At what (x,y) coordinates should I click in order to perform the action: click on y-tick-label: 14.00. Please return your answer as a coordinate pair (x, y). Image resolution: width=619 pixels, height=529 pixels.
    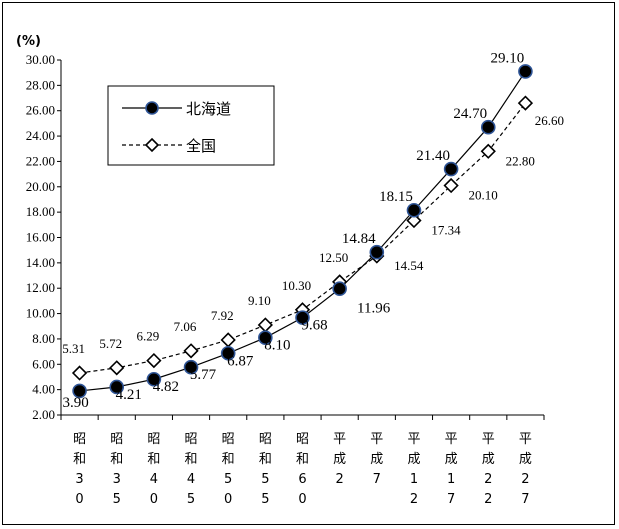
    Looking at the image, I should click on (40, 262).